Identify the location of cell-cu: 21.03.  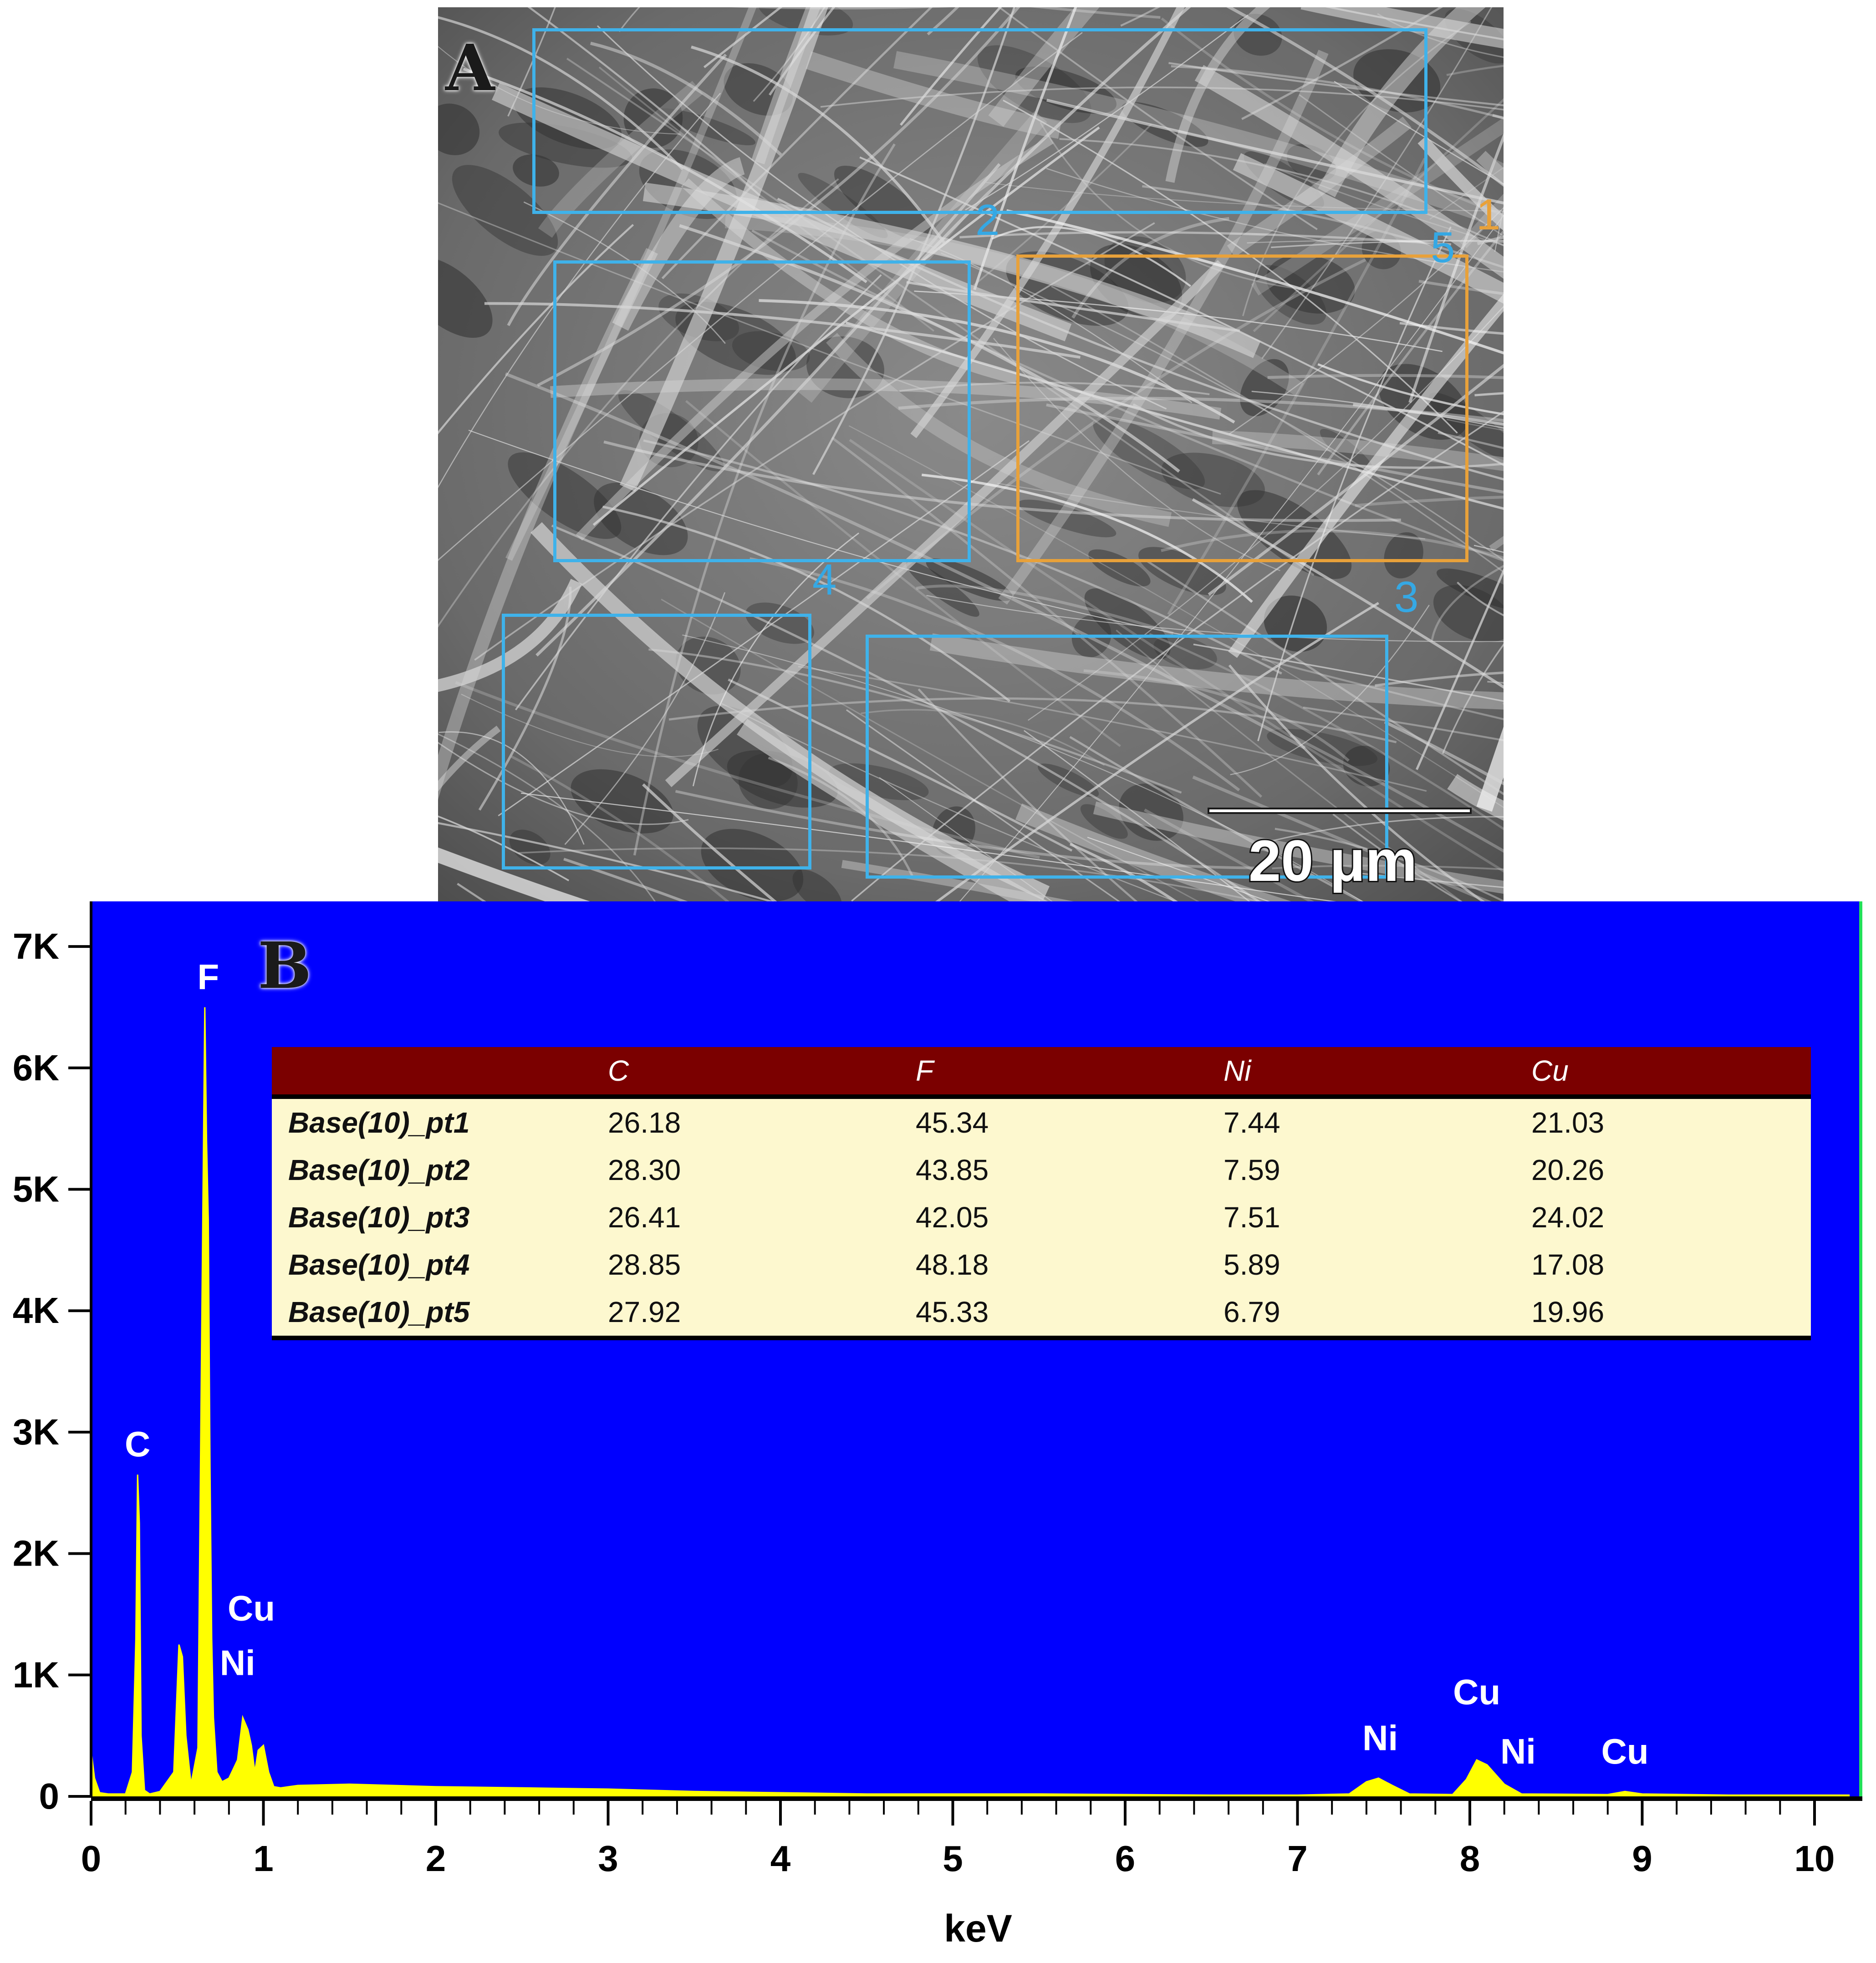
(1671, 1121).